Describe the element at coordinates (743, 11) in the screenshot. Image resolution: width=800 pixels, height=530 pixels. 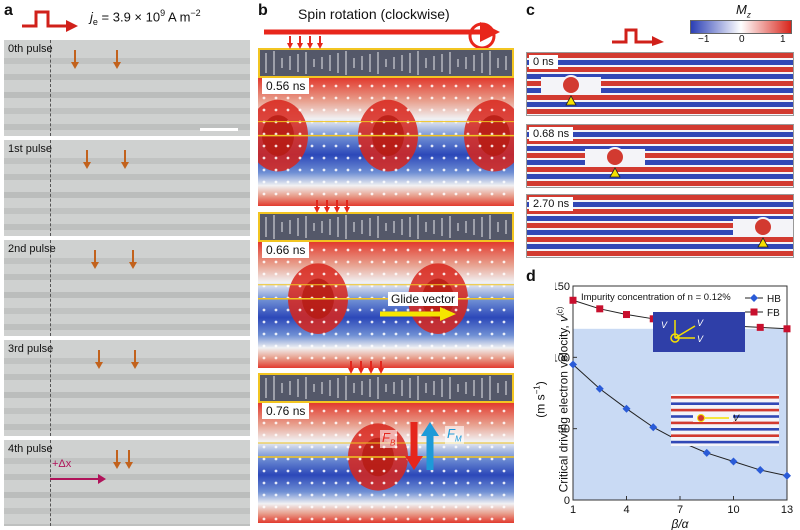
I see `colorbar-title: Mz` at that location.